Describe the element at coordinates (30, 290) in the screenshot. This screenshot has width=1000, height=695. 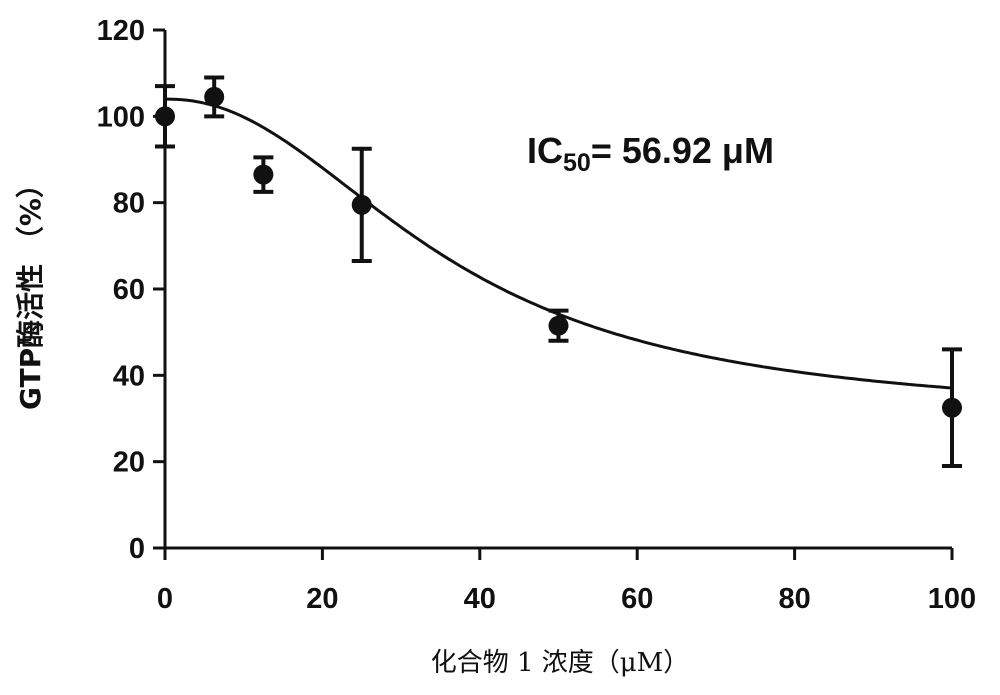
I see `y-axis-label: GTP酶活性 （%）` at that location.